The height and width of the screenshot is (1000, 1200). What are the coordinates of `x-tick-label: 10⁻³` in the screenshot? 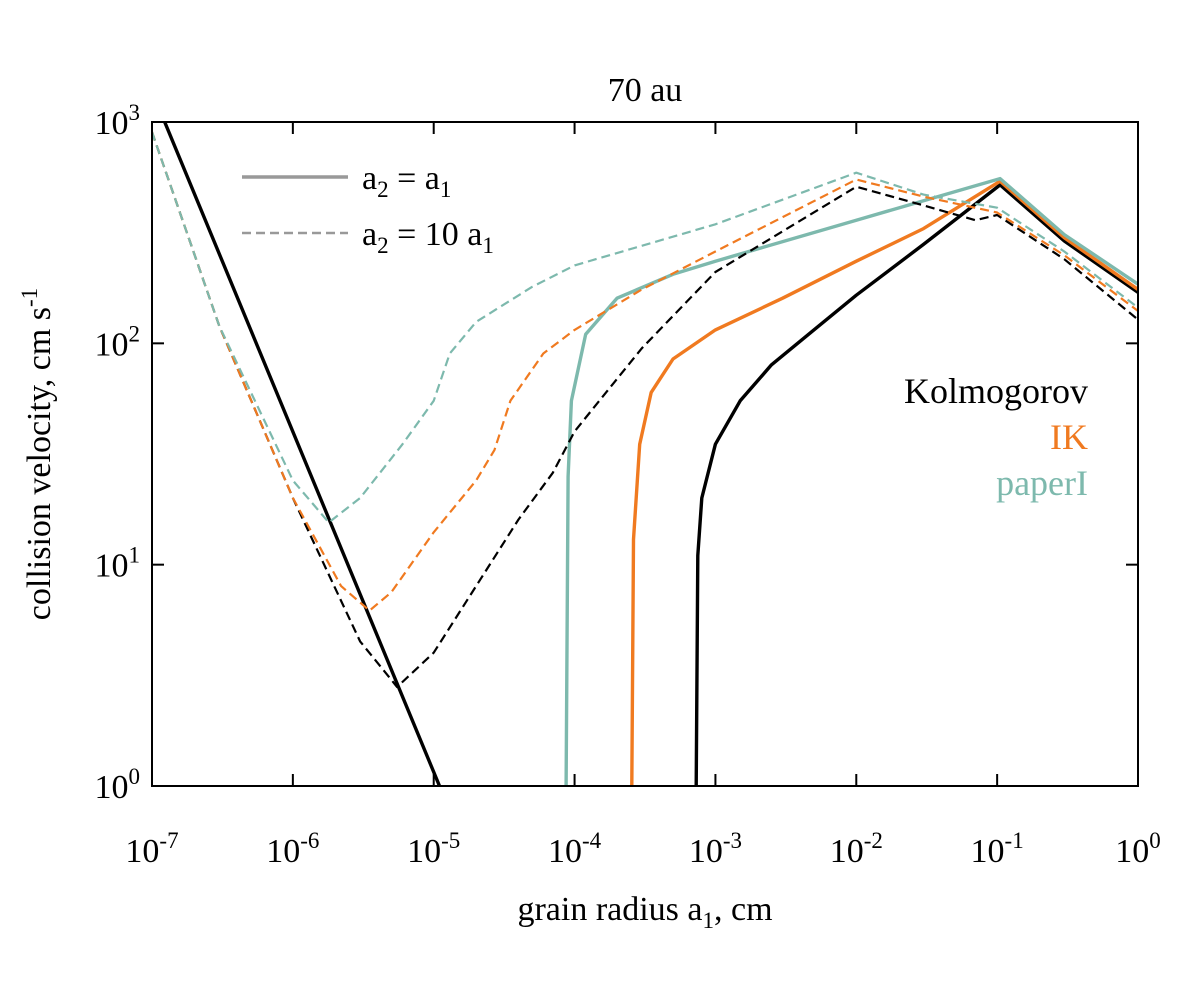 It's located at (715, 849).